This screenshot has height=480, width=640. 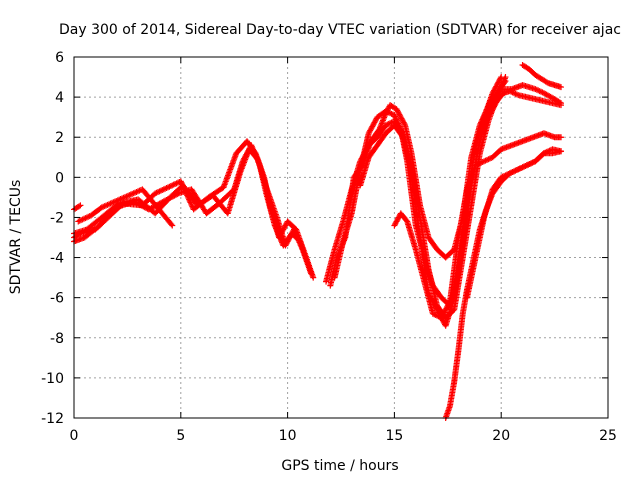 What do you see at coordinates (180, 436) in the screenshot?
I see `x-tick-label: 5` at bounding box center [180, 436].